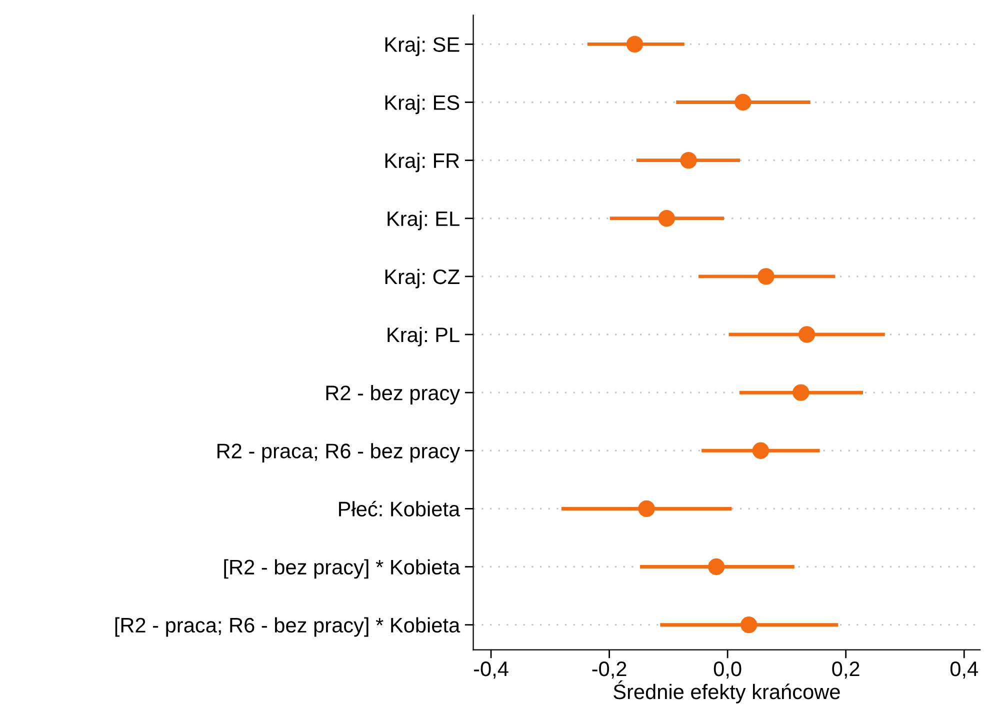  I want to click on y-tick-label: R2 - bez pracy, so click(393, 394).